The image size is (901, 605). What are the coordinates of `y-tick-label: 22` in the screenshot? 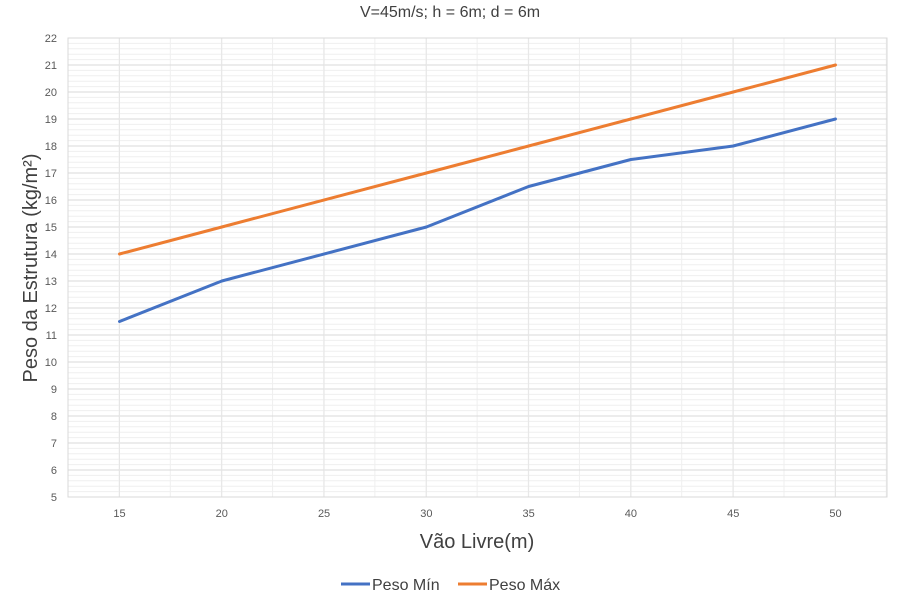 It's located at (51, 39).